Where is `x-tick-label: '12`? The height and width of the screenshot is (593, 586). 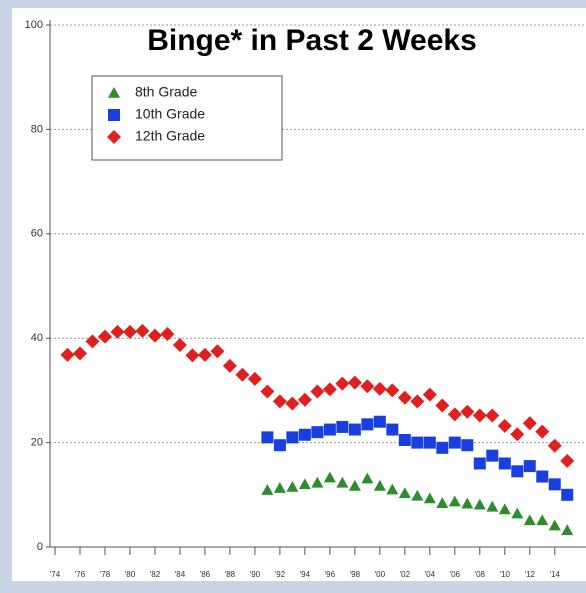
x-tick-label: '12 is located at coordinates (530, 574).